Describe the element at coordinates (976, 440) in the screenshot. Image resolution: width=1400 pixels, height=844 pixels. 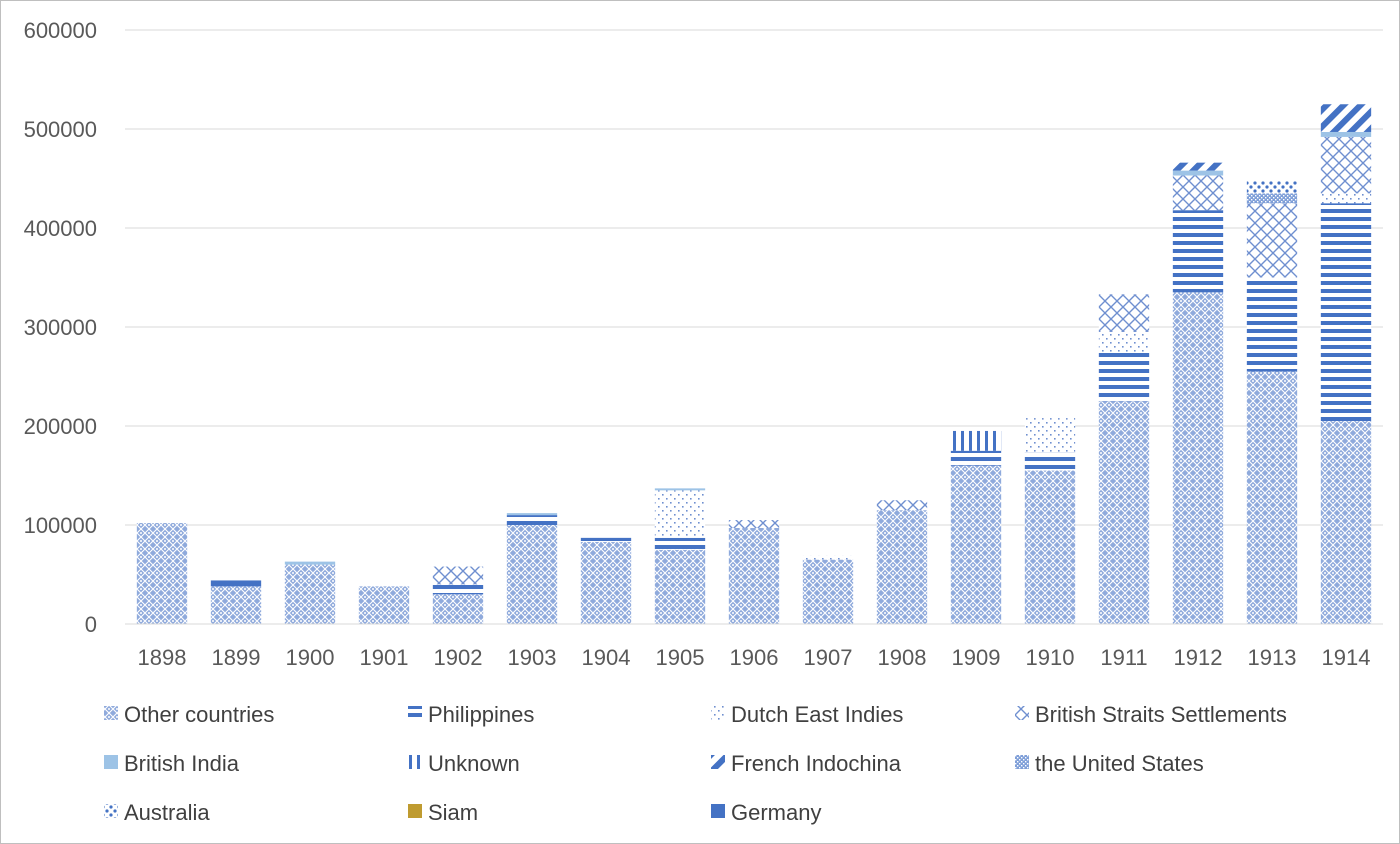
I see `bar-unknown-1909` at that location.